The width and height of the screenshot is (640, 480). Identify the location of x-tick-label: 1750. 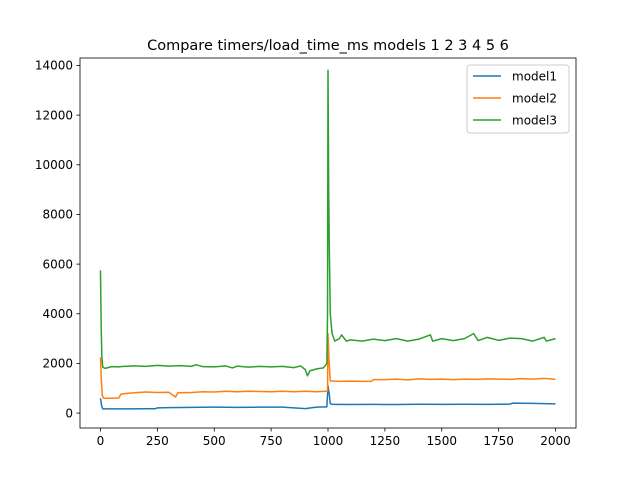
(498, 441).